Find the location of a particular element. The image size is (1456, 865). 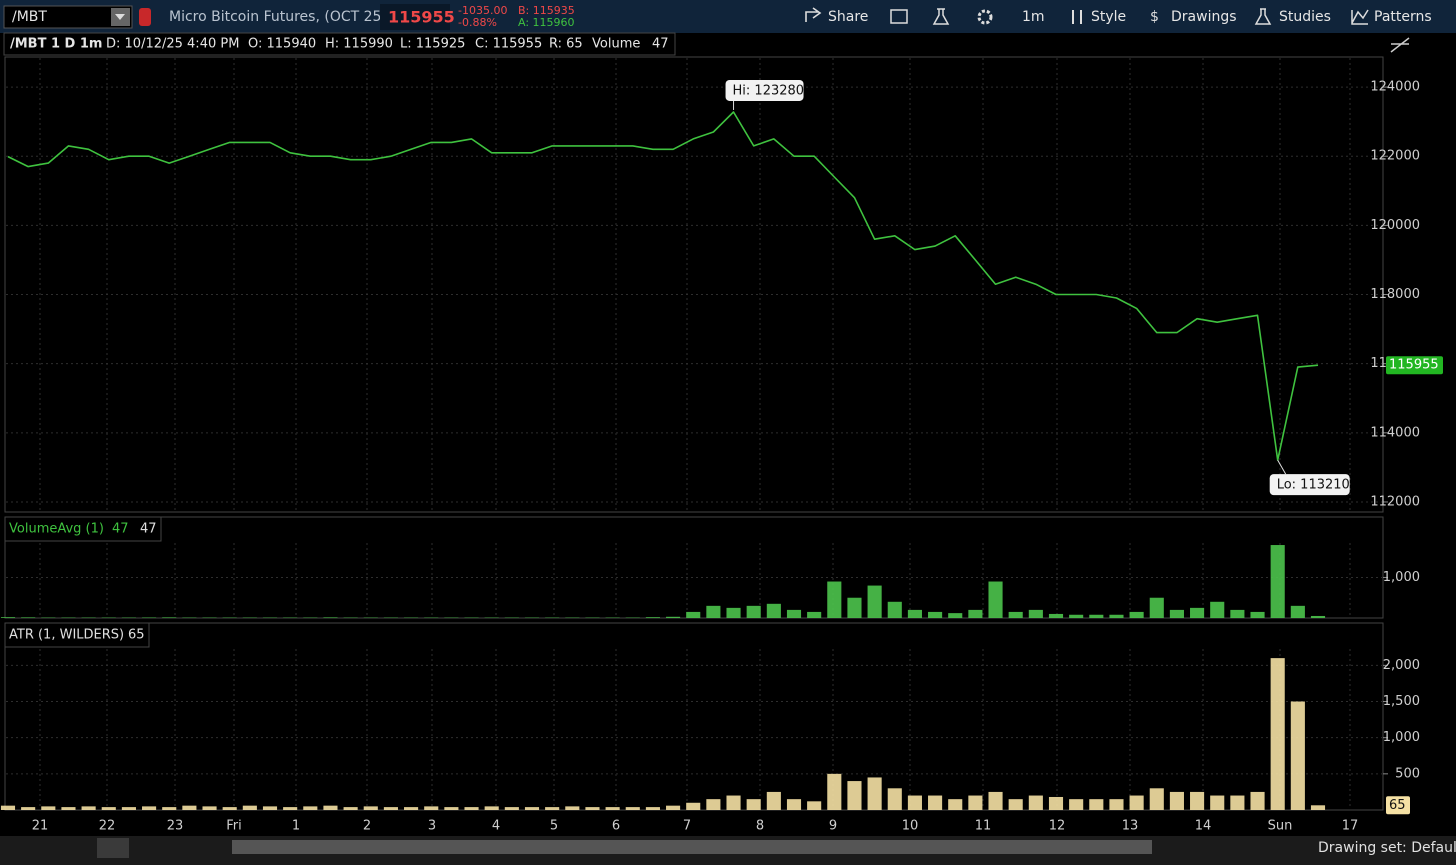

patterns-button: Patterns is located at coordinates (1403, 17).